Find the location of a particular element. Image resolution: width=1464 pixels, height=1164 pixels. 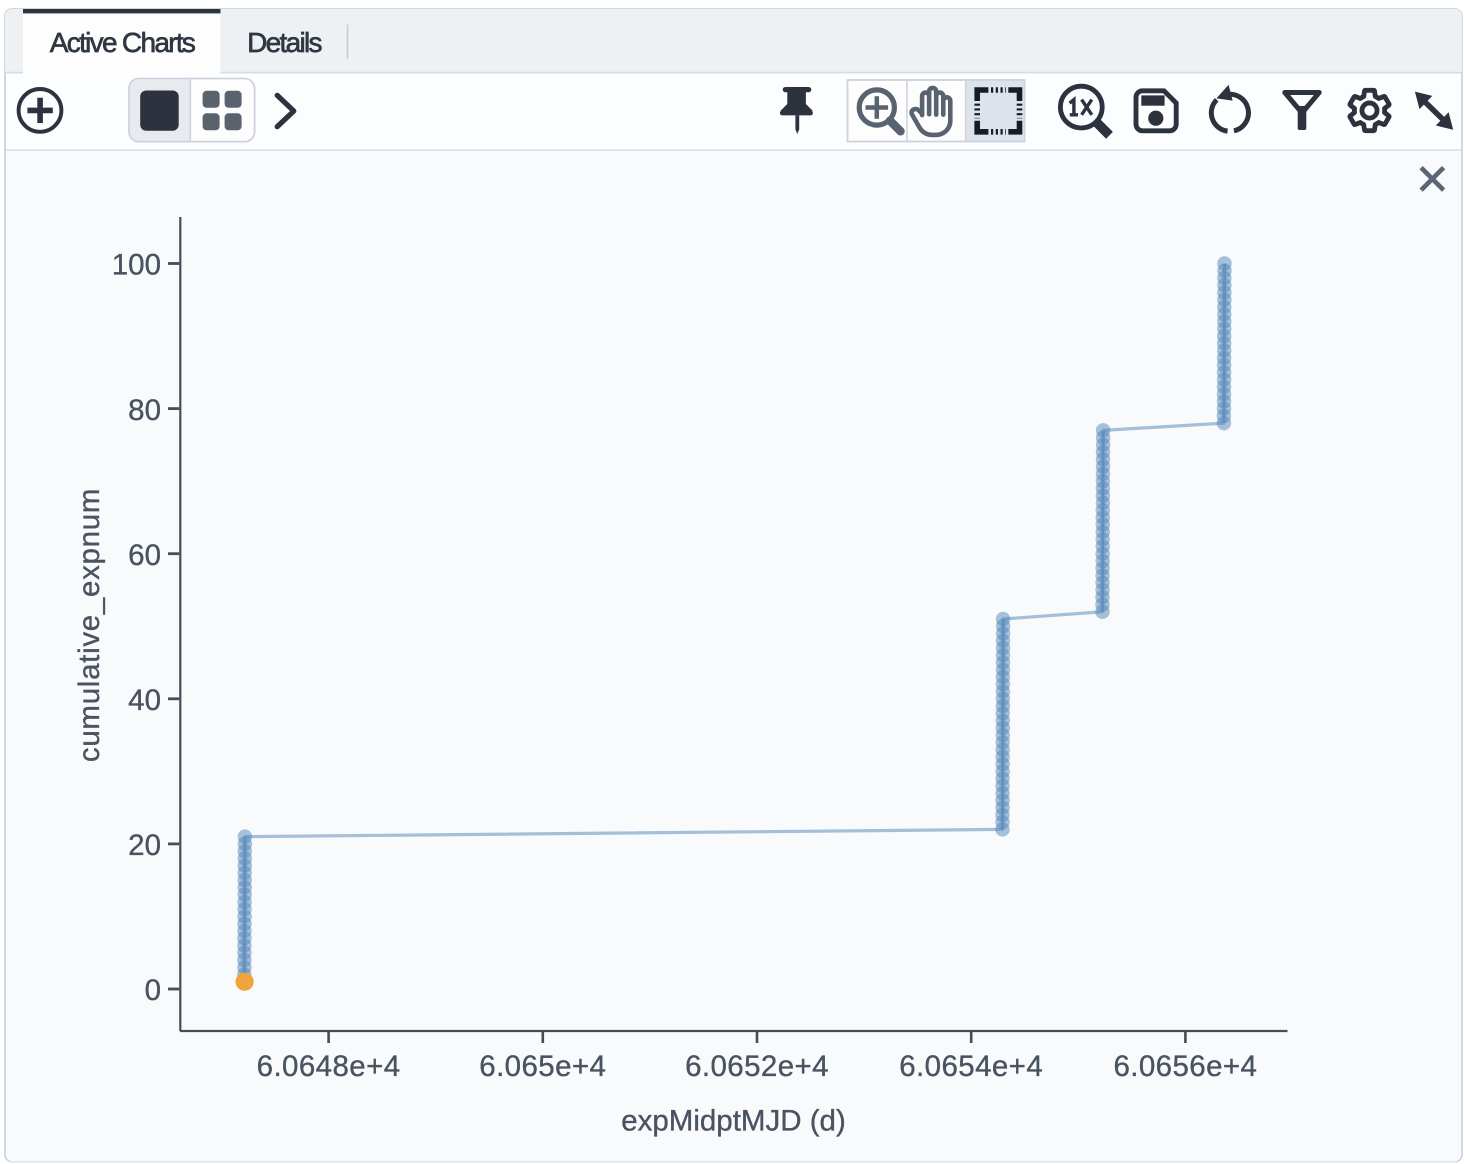

svg-text: 20 is located at coordinates (144, 845).